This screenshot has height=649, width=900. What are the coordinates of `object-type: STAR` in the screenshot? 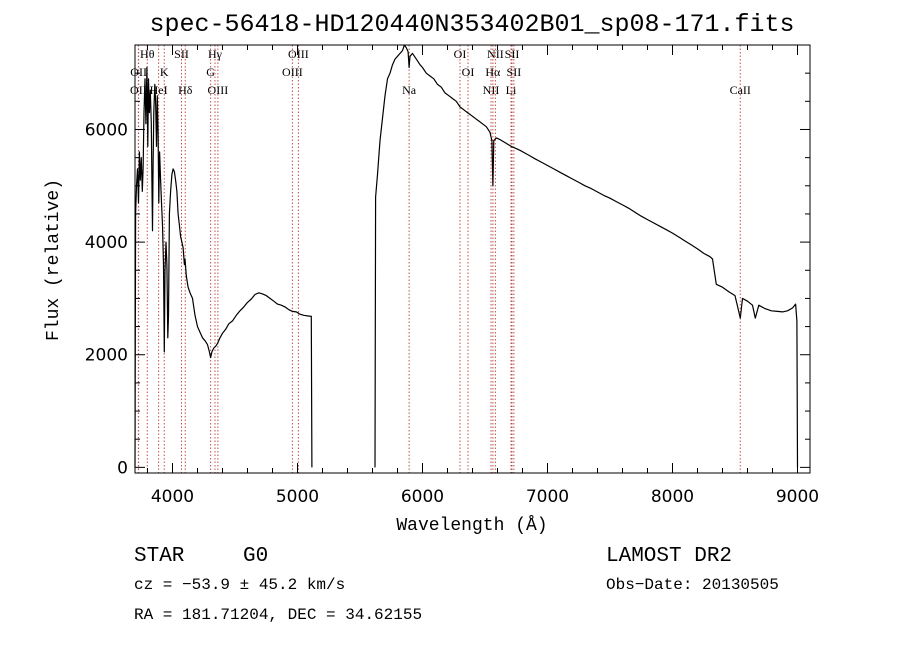 It's located at (159, 556).